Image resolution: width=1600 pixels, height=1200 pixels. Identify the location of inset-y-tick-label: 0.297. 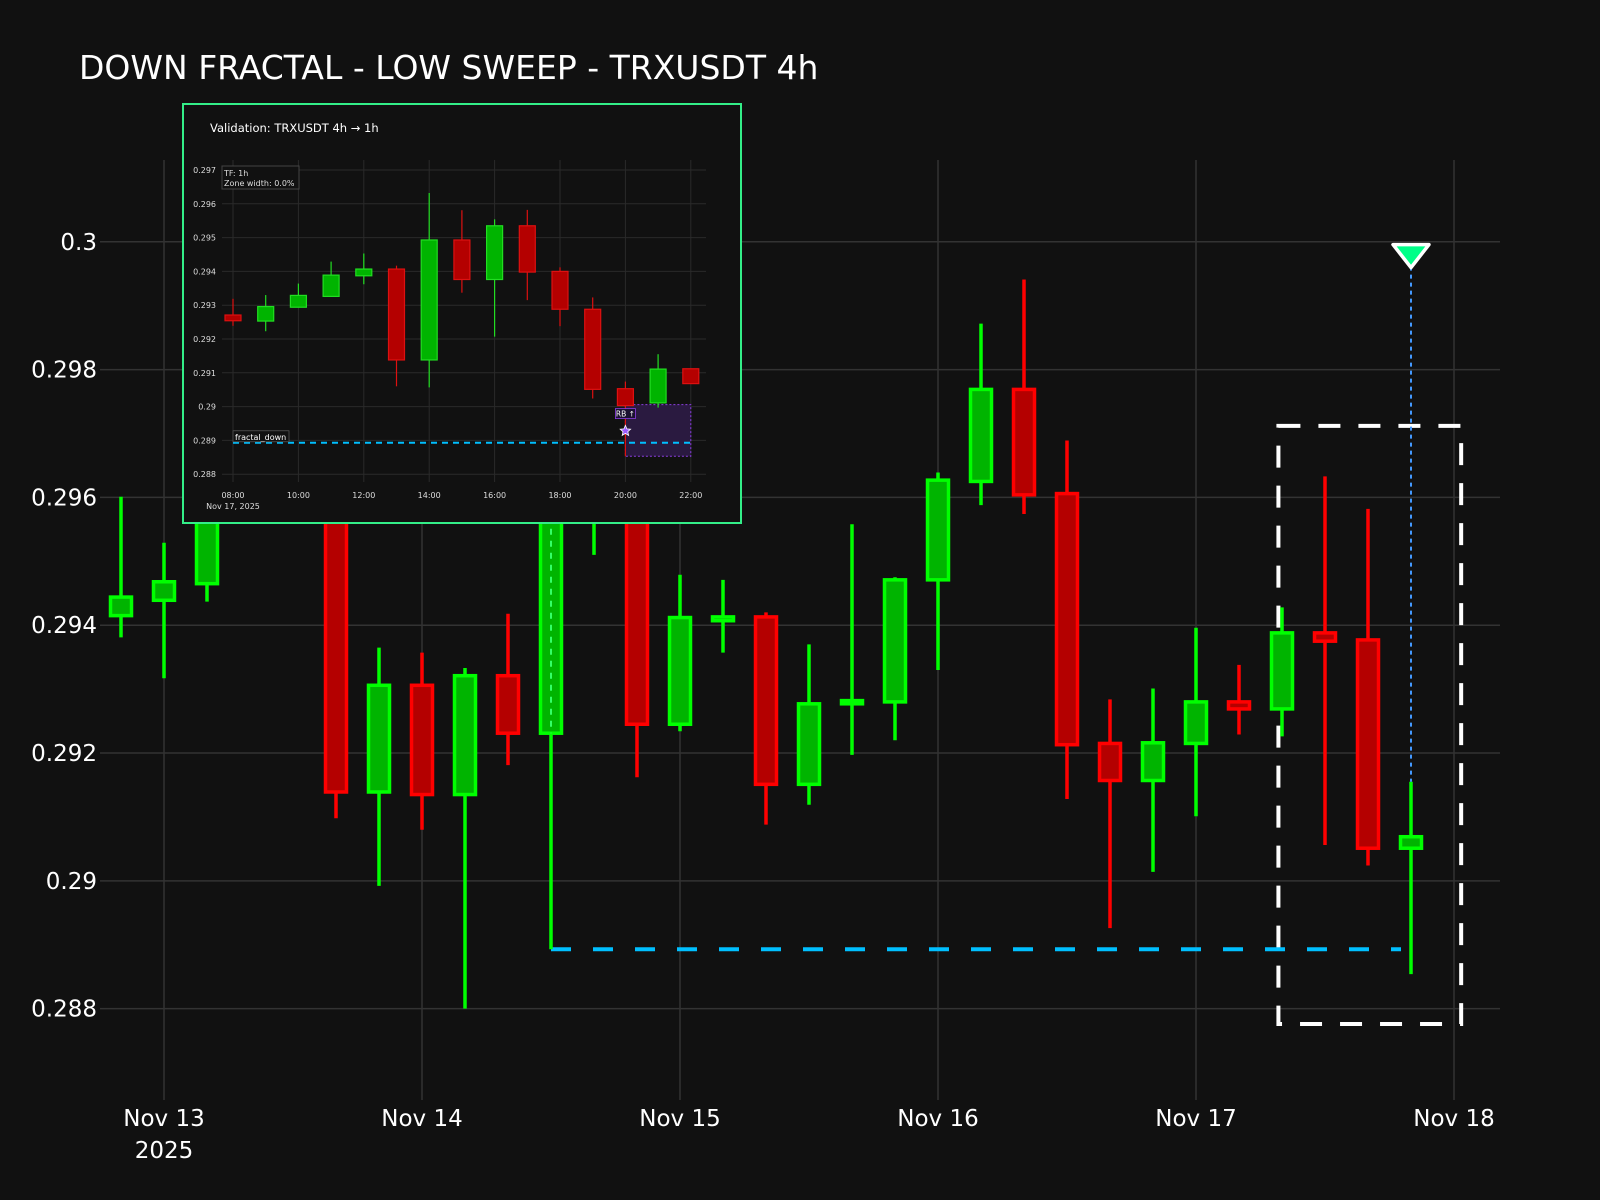
(204, 170).